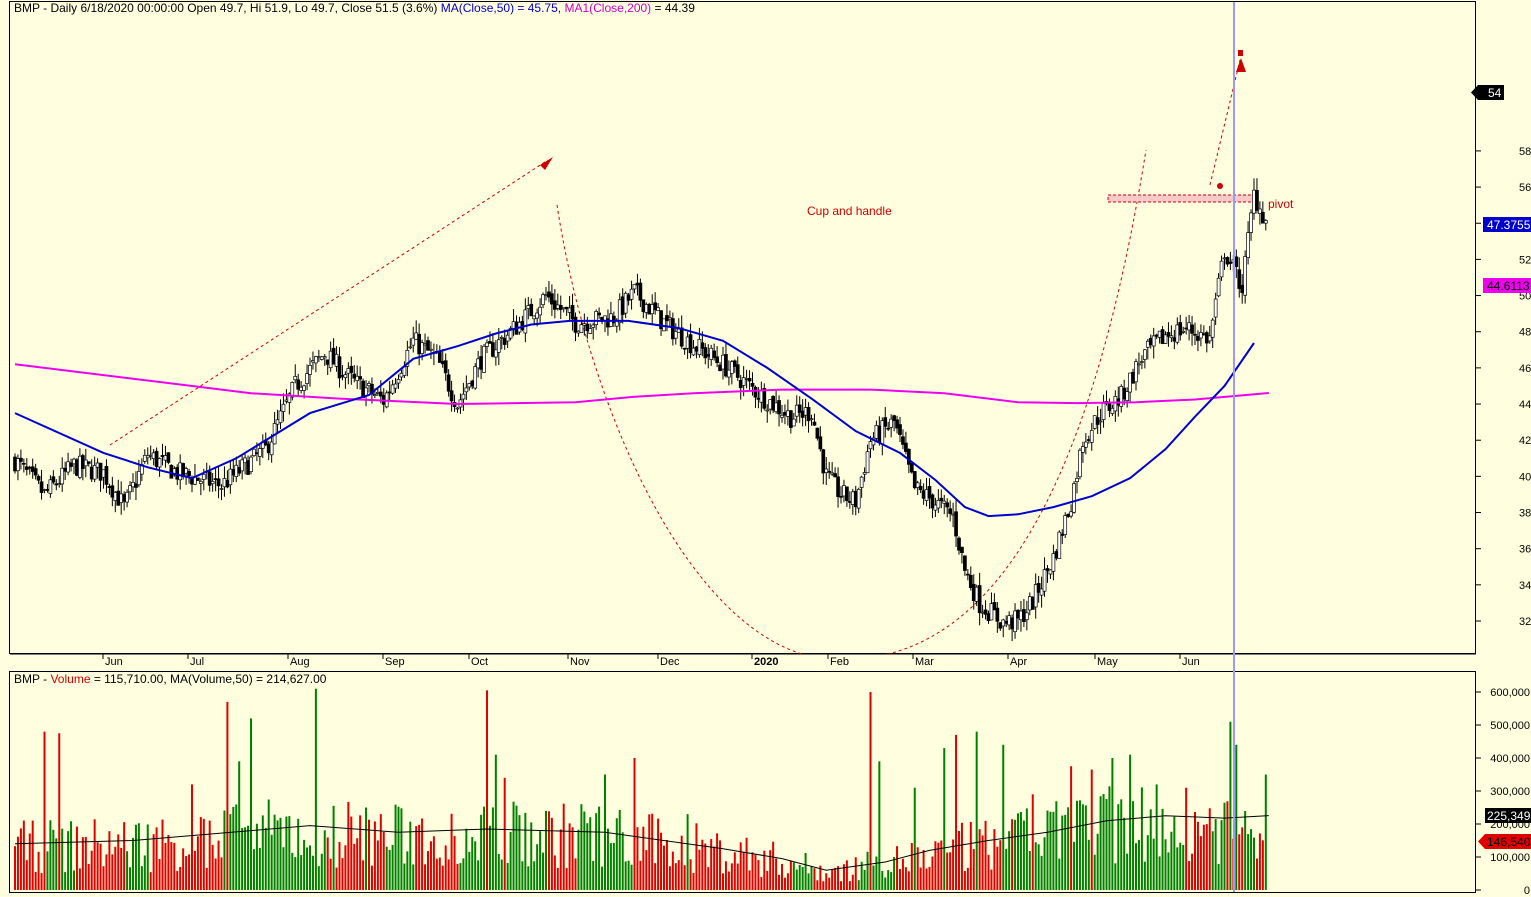 This screenshot has height=897, width=1531. Describe the element at coordinates (1525, 297) in the screenshot. I see `price-tick-label: 50` at that location.